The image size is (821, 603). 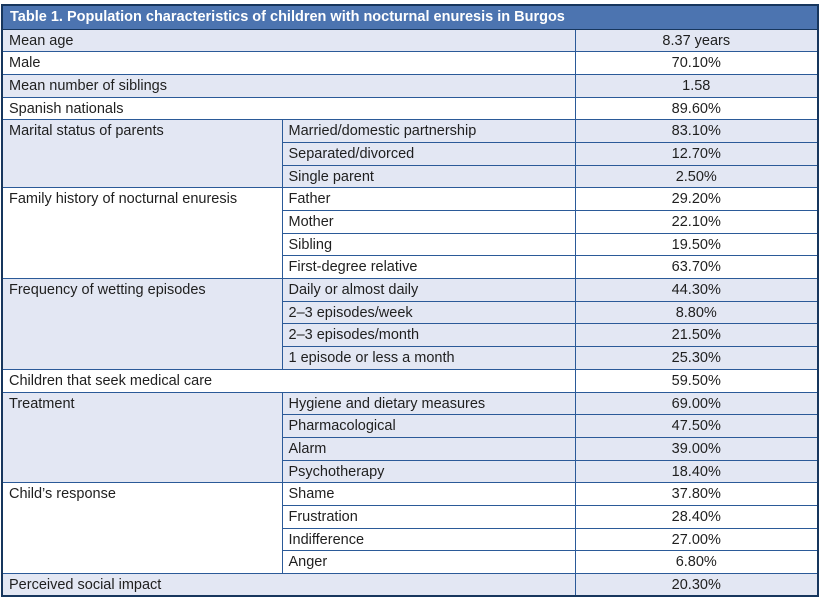 I want to click on table-row: First-degree relative 63.70%, so click(x=410, y=267).